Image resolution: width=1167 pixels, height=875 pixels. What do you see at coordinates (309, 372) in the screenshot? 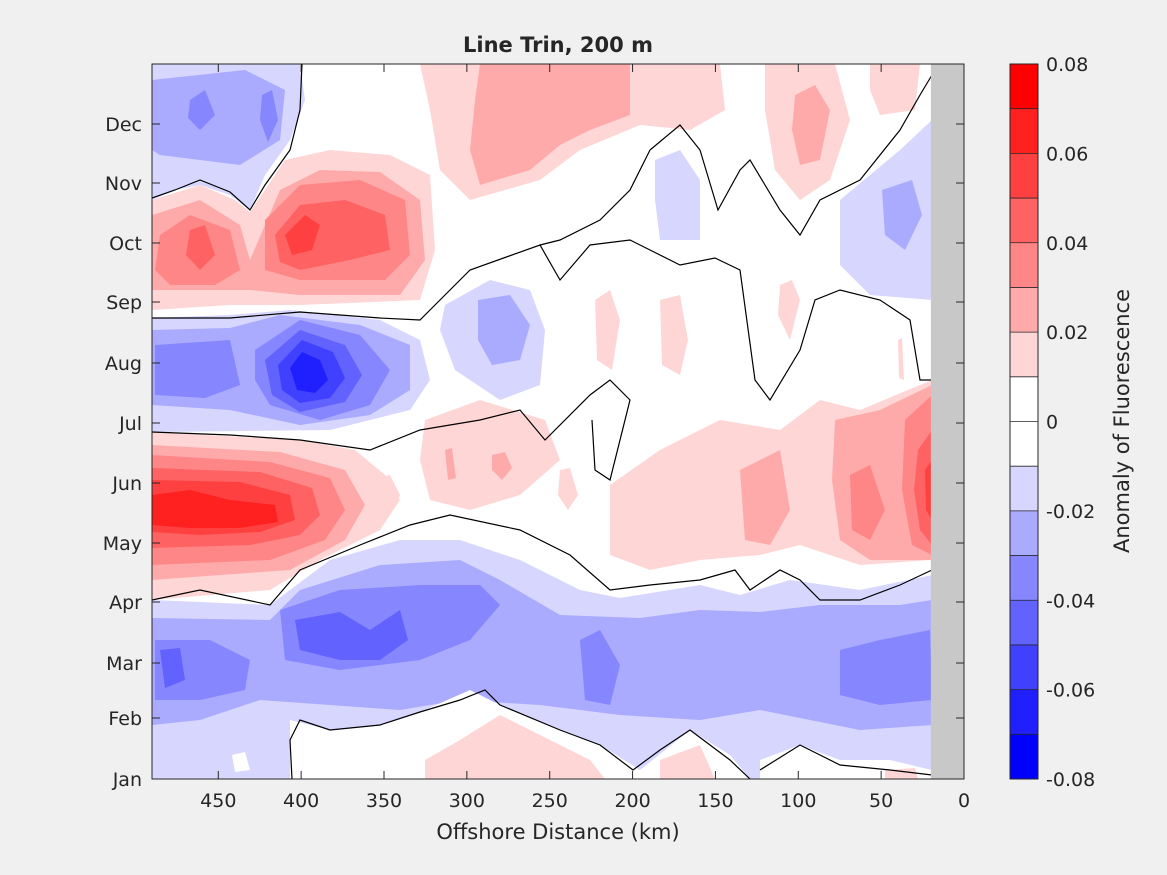
I see `contour-region-aug-blue6` at bounding box center [309, 372].